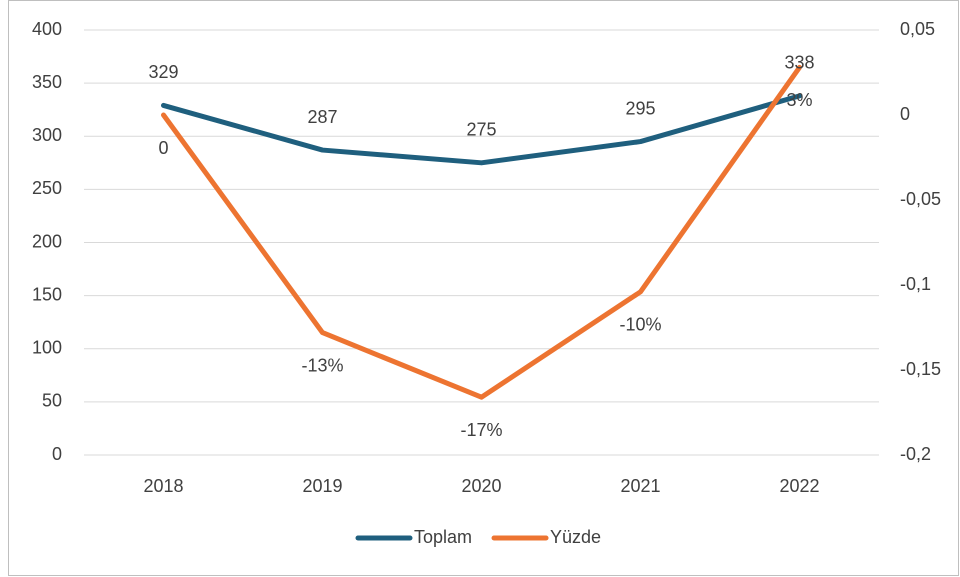 The image size is (960, 577). What do you see at coordinates (47, 188) in the screenshot?
I see `y-tick-label: 250` at bounding box center [47, 188].